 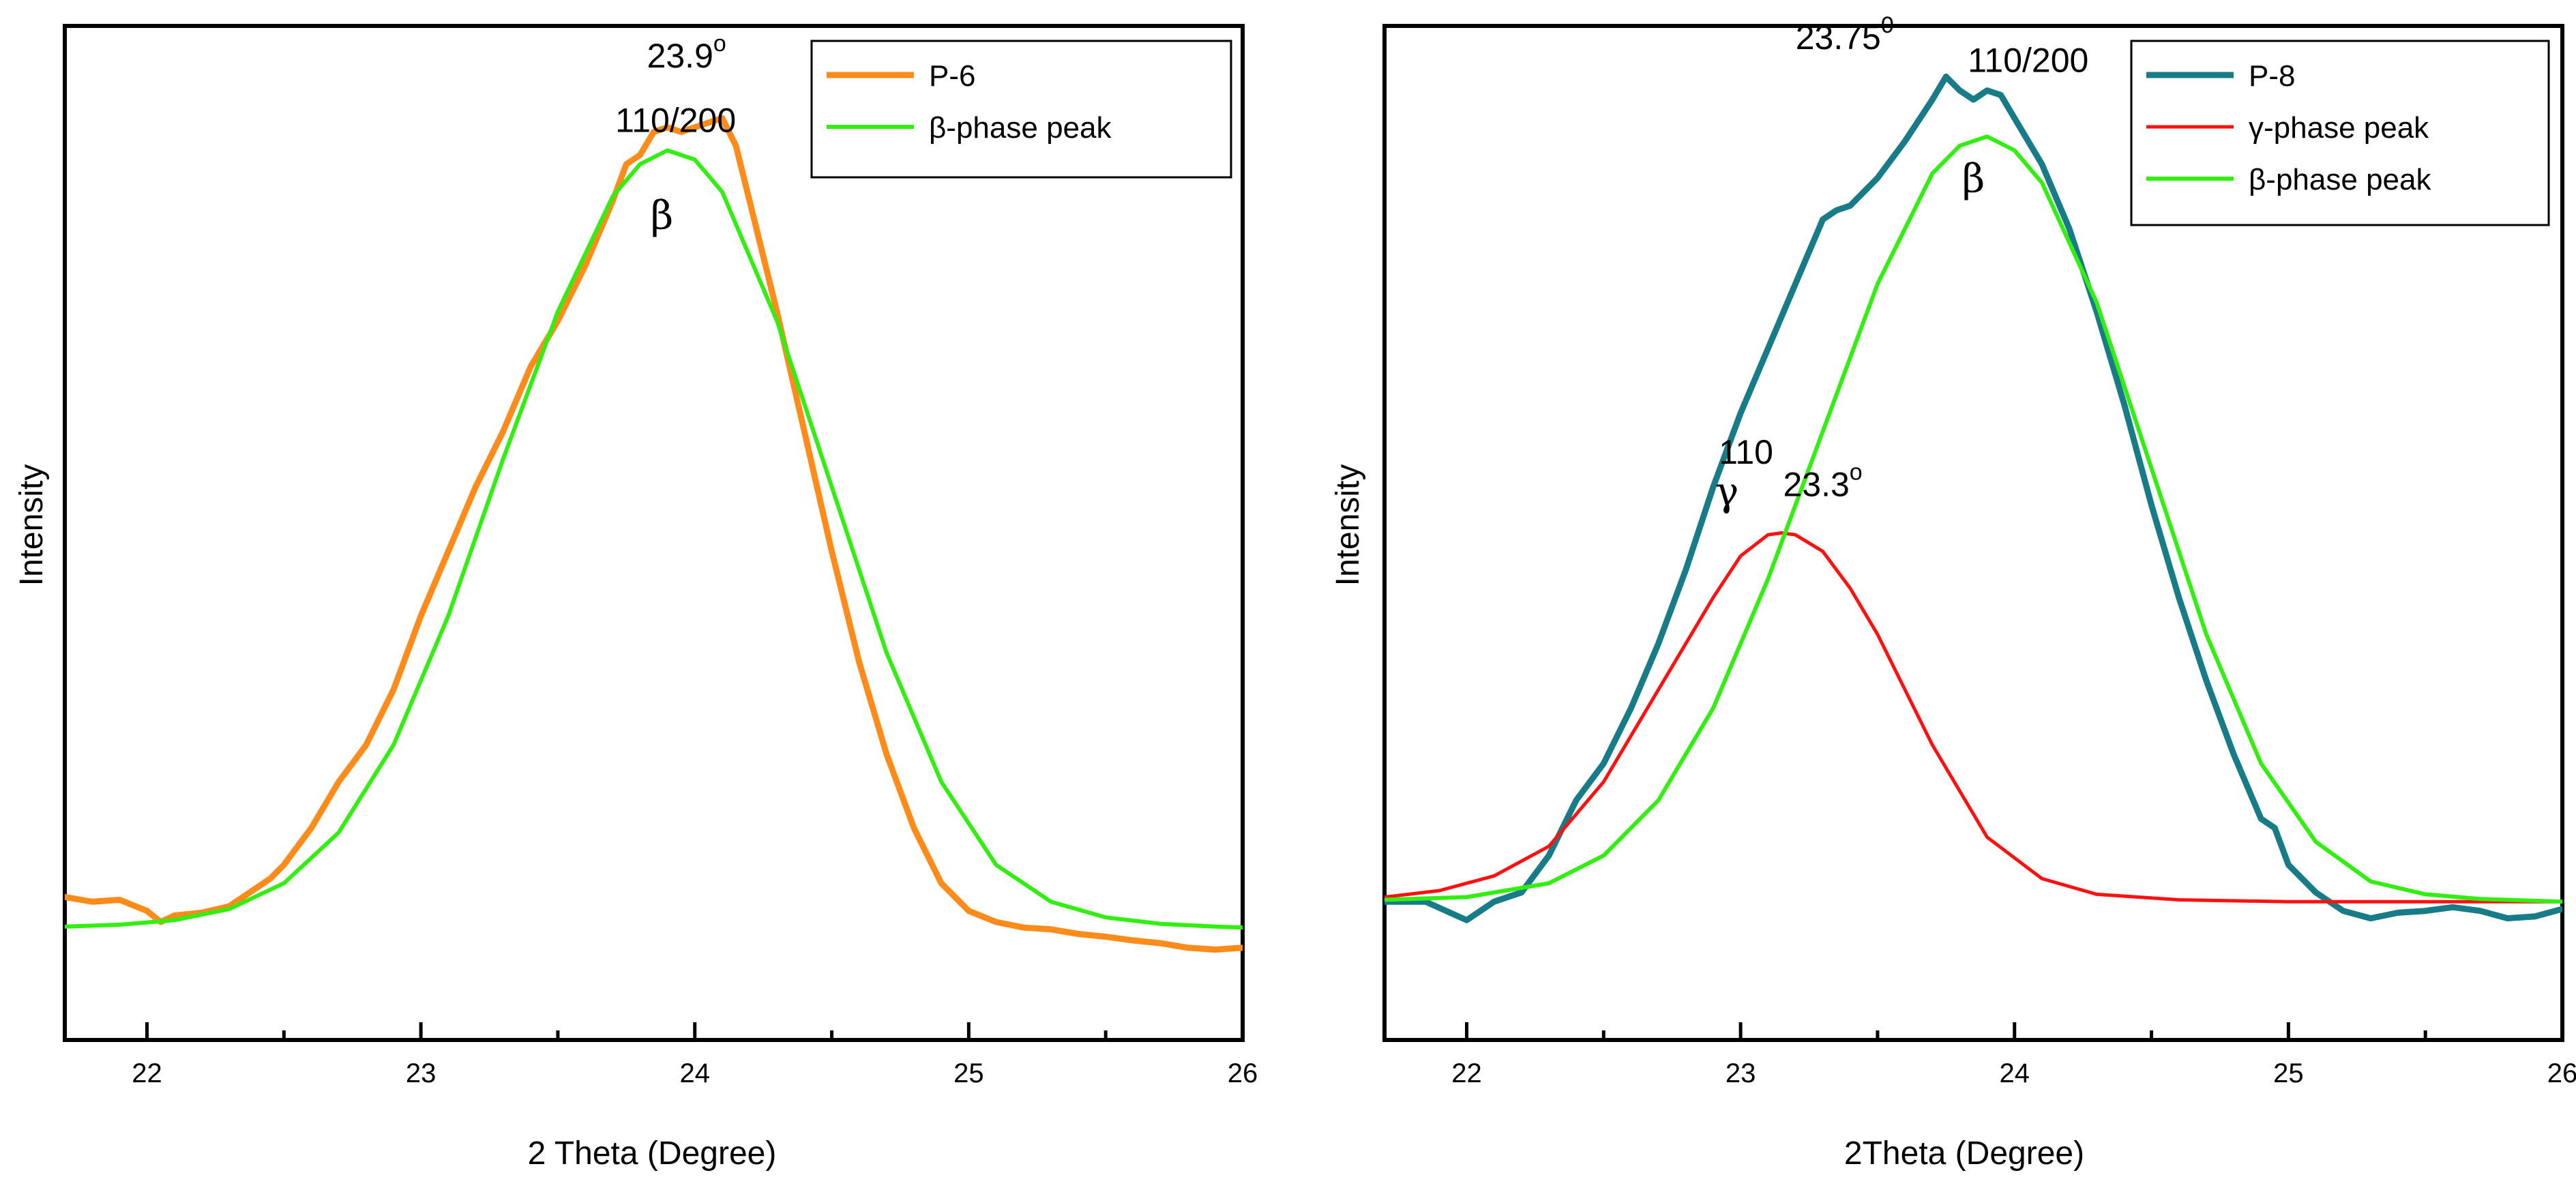 I want to click on peak-annotation: 110, so click(x=1746, y=452).